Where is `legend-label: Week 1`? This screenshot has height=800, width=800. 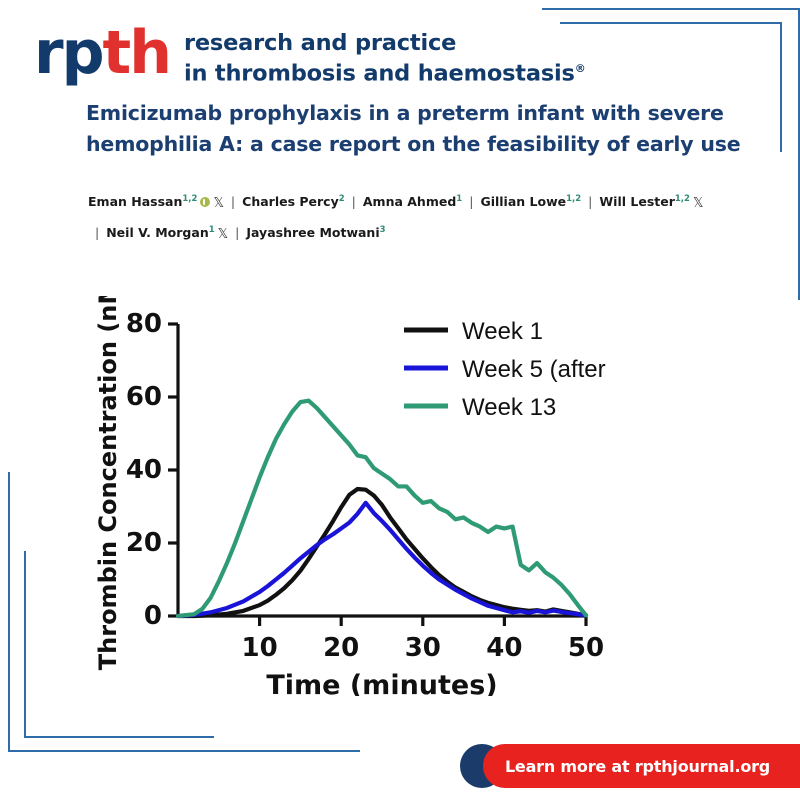 legend-label: Week 1 is located at coordinates (502, 331).